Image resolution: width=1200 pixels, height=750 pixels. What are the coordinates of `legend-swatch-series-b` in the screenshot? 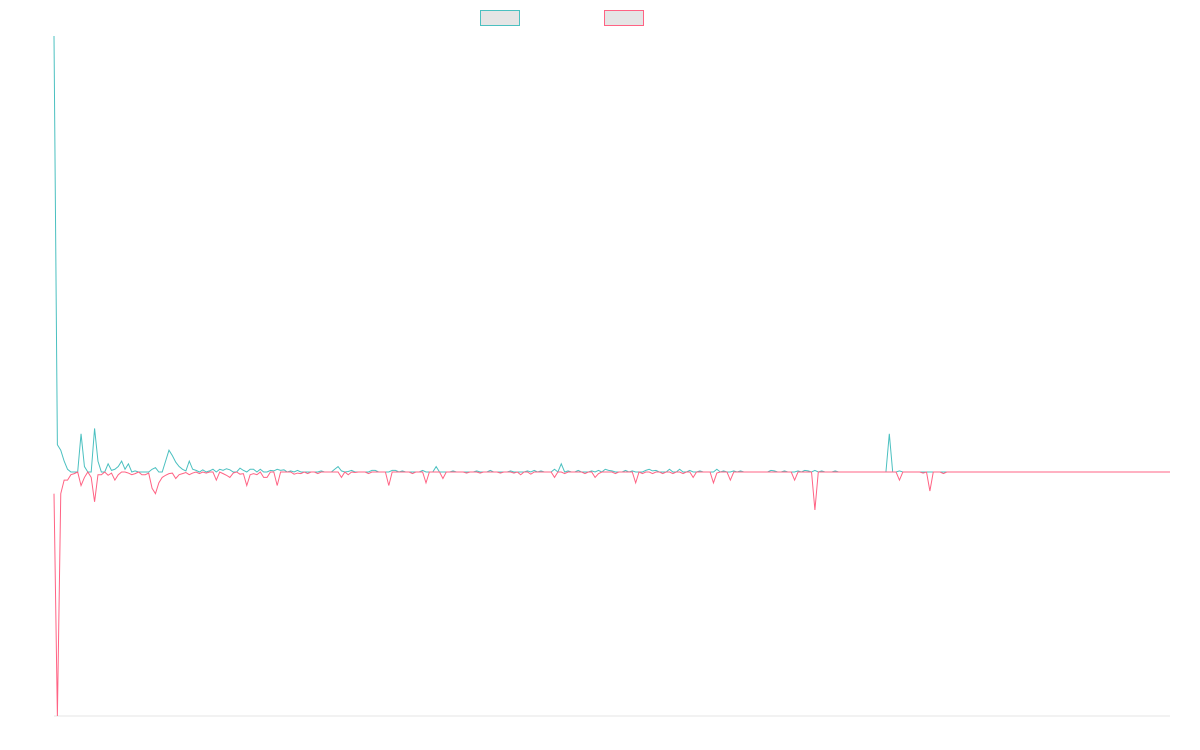 It's located at (624, 18).